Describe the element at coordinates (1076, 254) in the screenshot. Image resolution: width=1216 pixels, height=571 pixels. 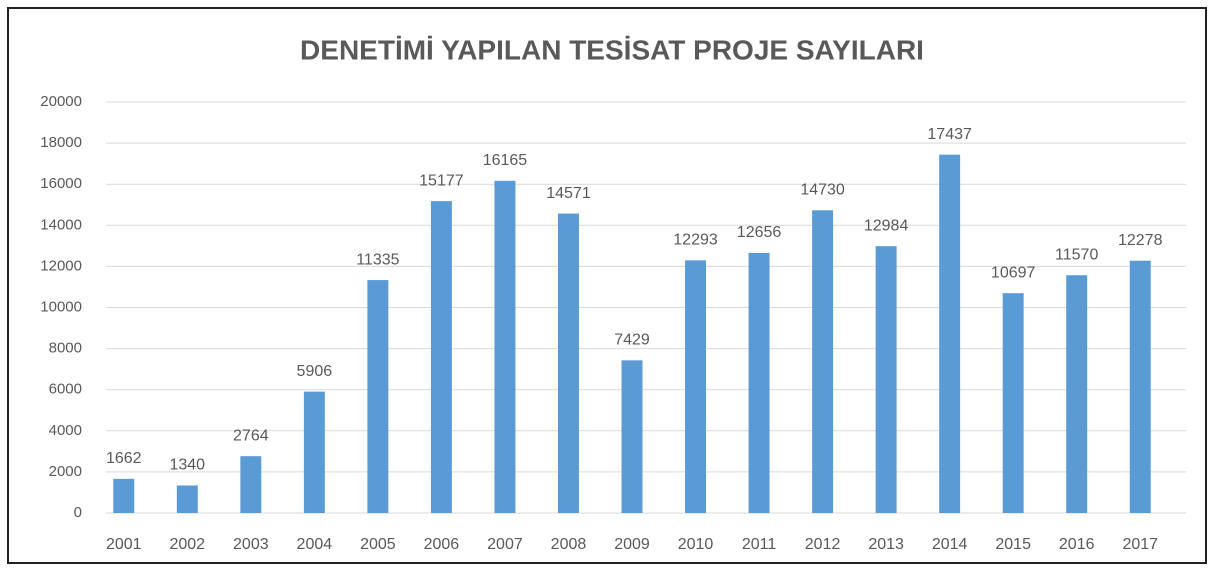
I see `data-label: 11570` at that location.